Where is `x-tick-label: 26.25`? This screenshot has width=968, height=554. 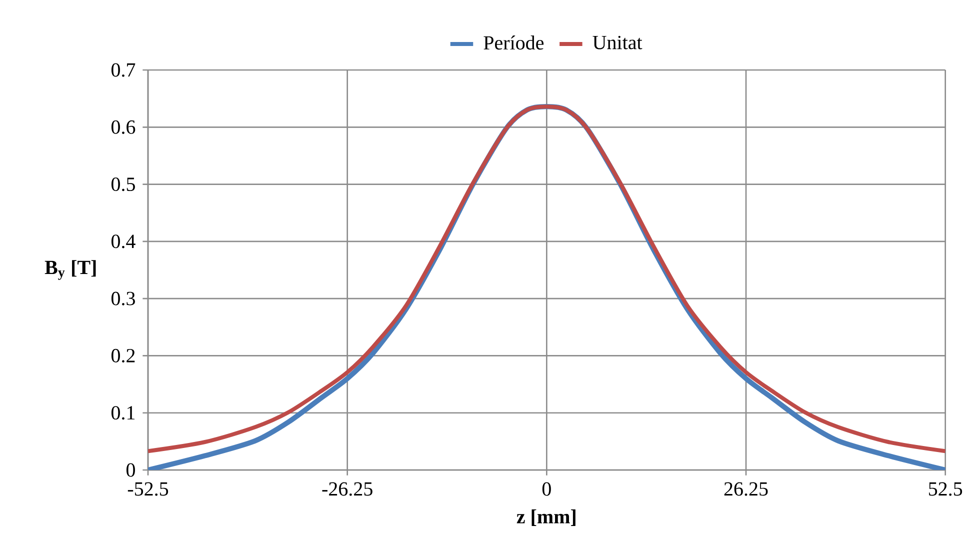
x-tick-label: 26.25 is located at coordinates (746, 489).